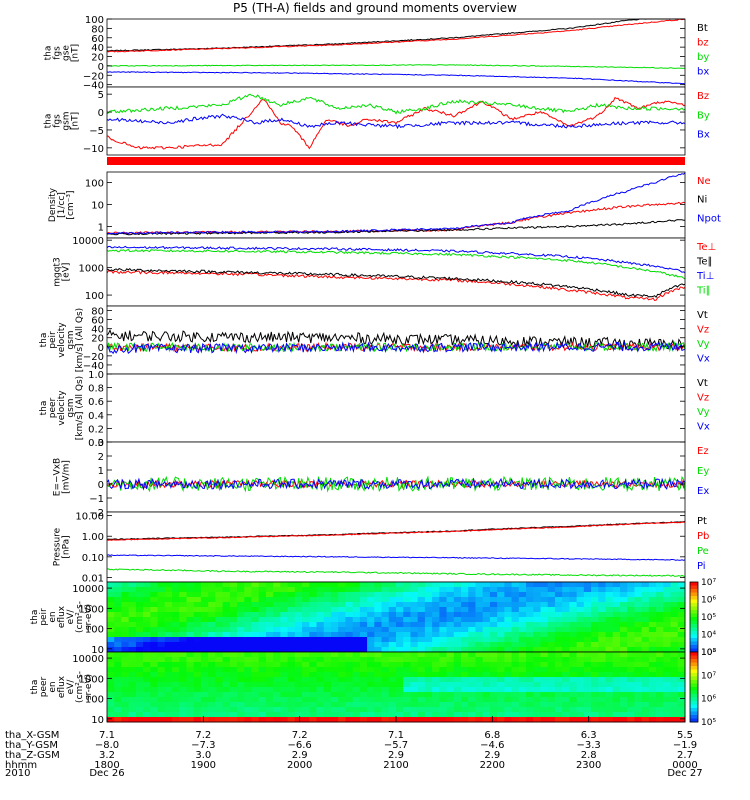 This screenshot has height=800, width=750. Describe the element at coordinates (32, 755) in the screenshot. I see `x-row-label: tha_Z-GSM` at that location.